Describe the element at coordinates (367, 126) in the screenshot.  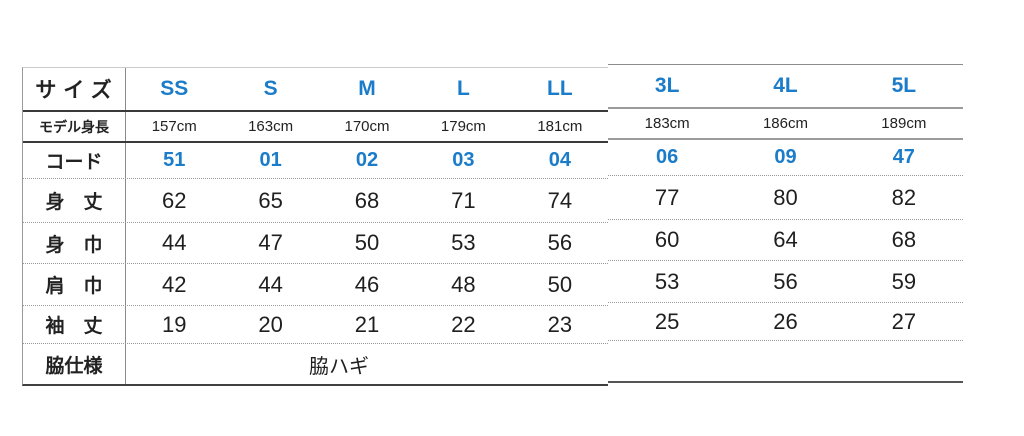
I see `model-height-value: 170cm` at that location.